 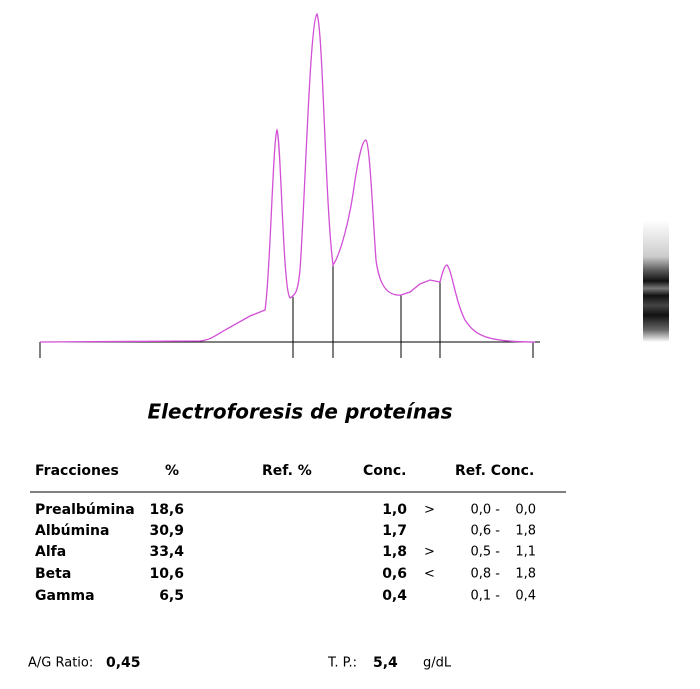 I want to click on conc: 1,8, so click(x=394, y=552).